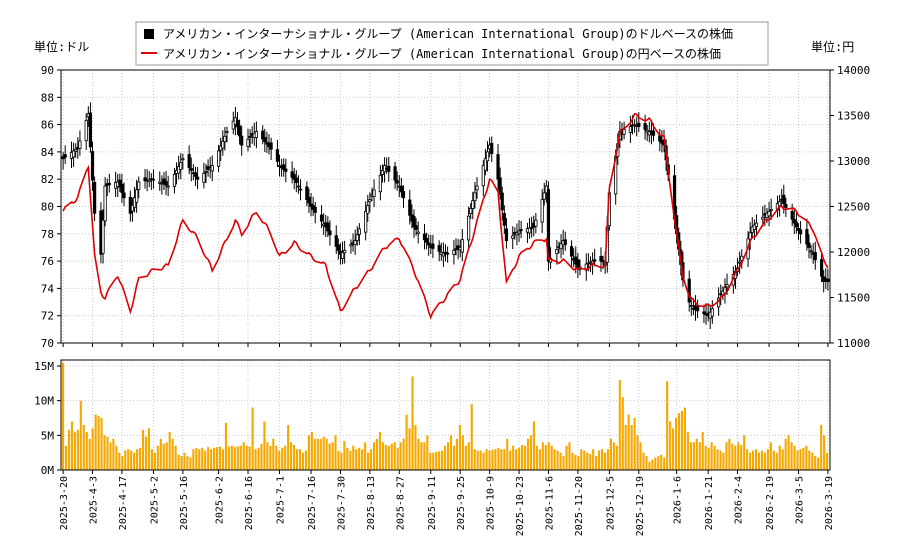  Describe the element at coordinates (853, 116) in the screenshot. I see `y-right-tick-label: 13500` at that location.